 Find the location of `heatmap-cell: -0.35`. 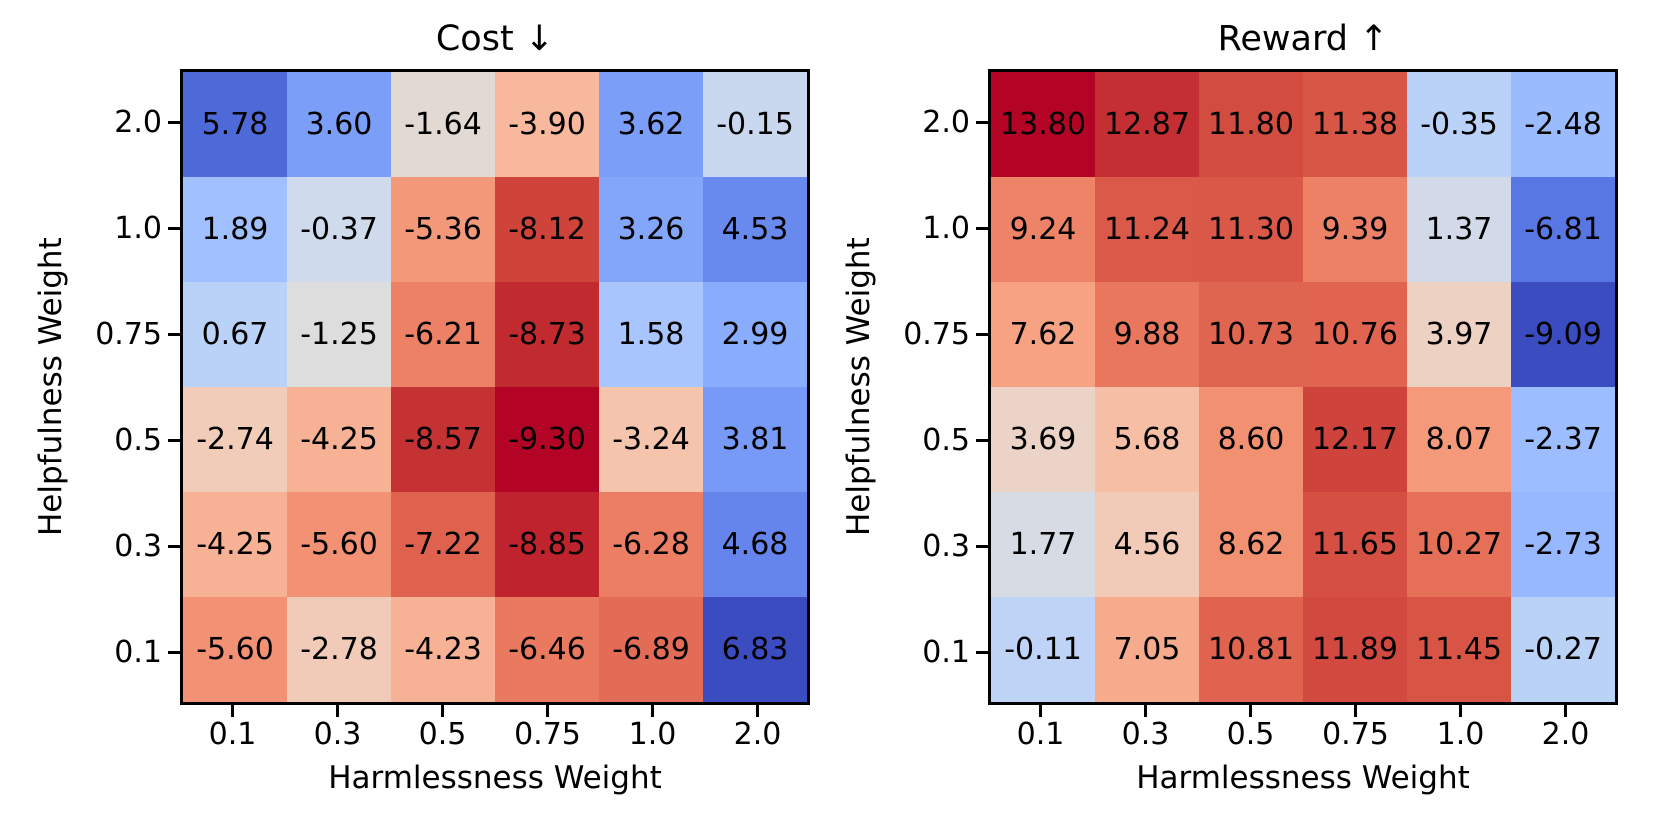

heatmap-cell: -0.35 is located at coordinates (1459, 124).